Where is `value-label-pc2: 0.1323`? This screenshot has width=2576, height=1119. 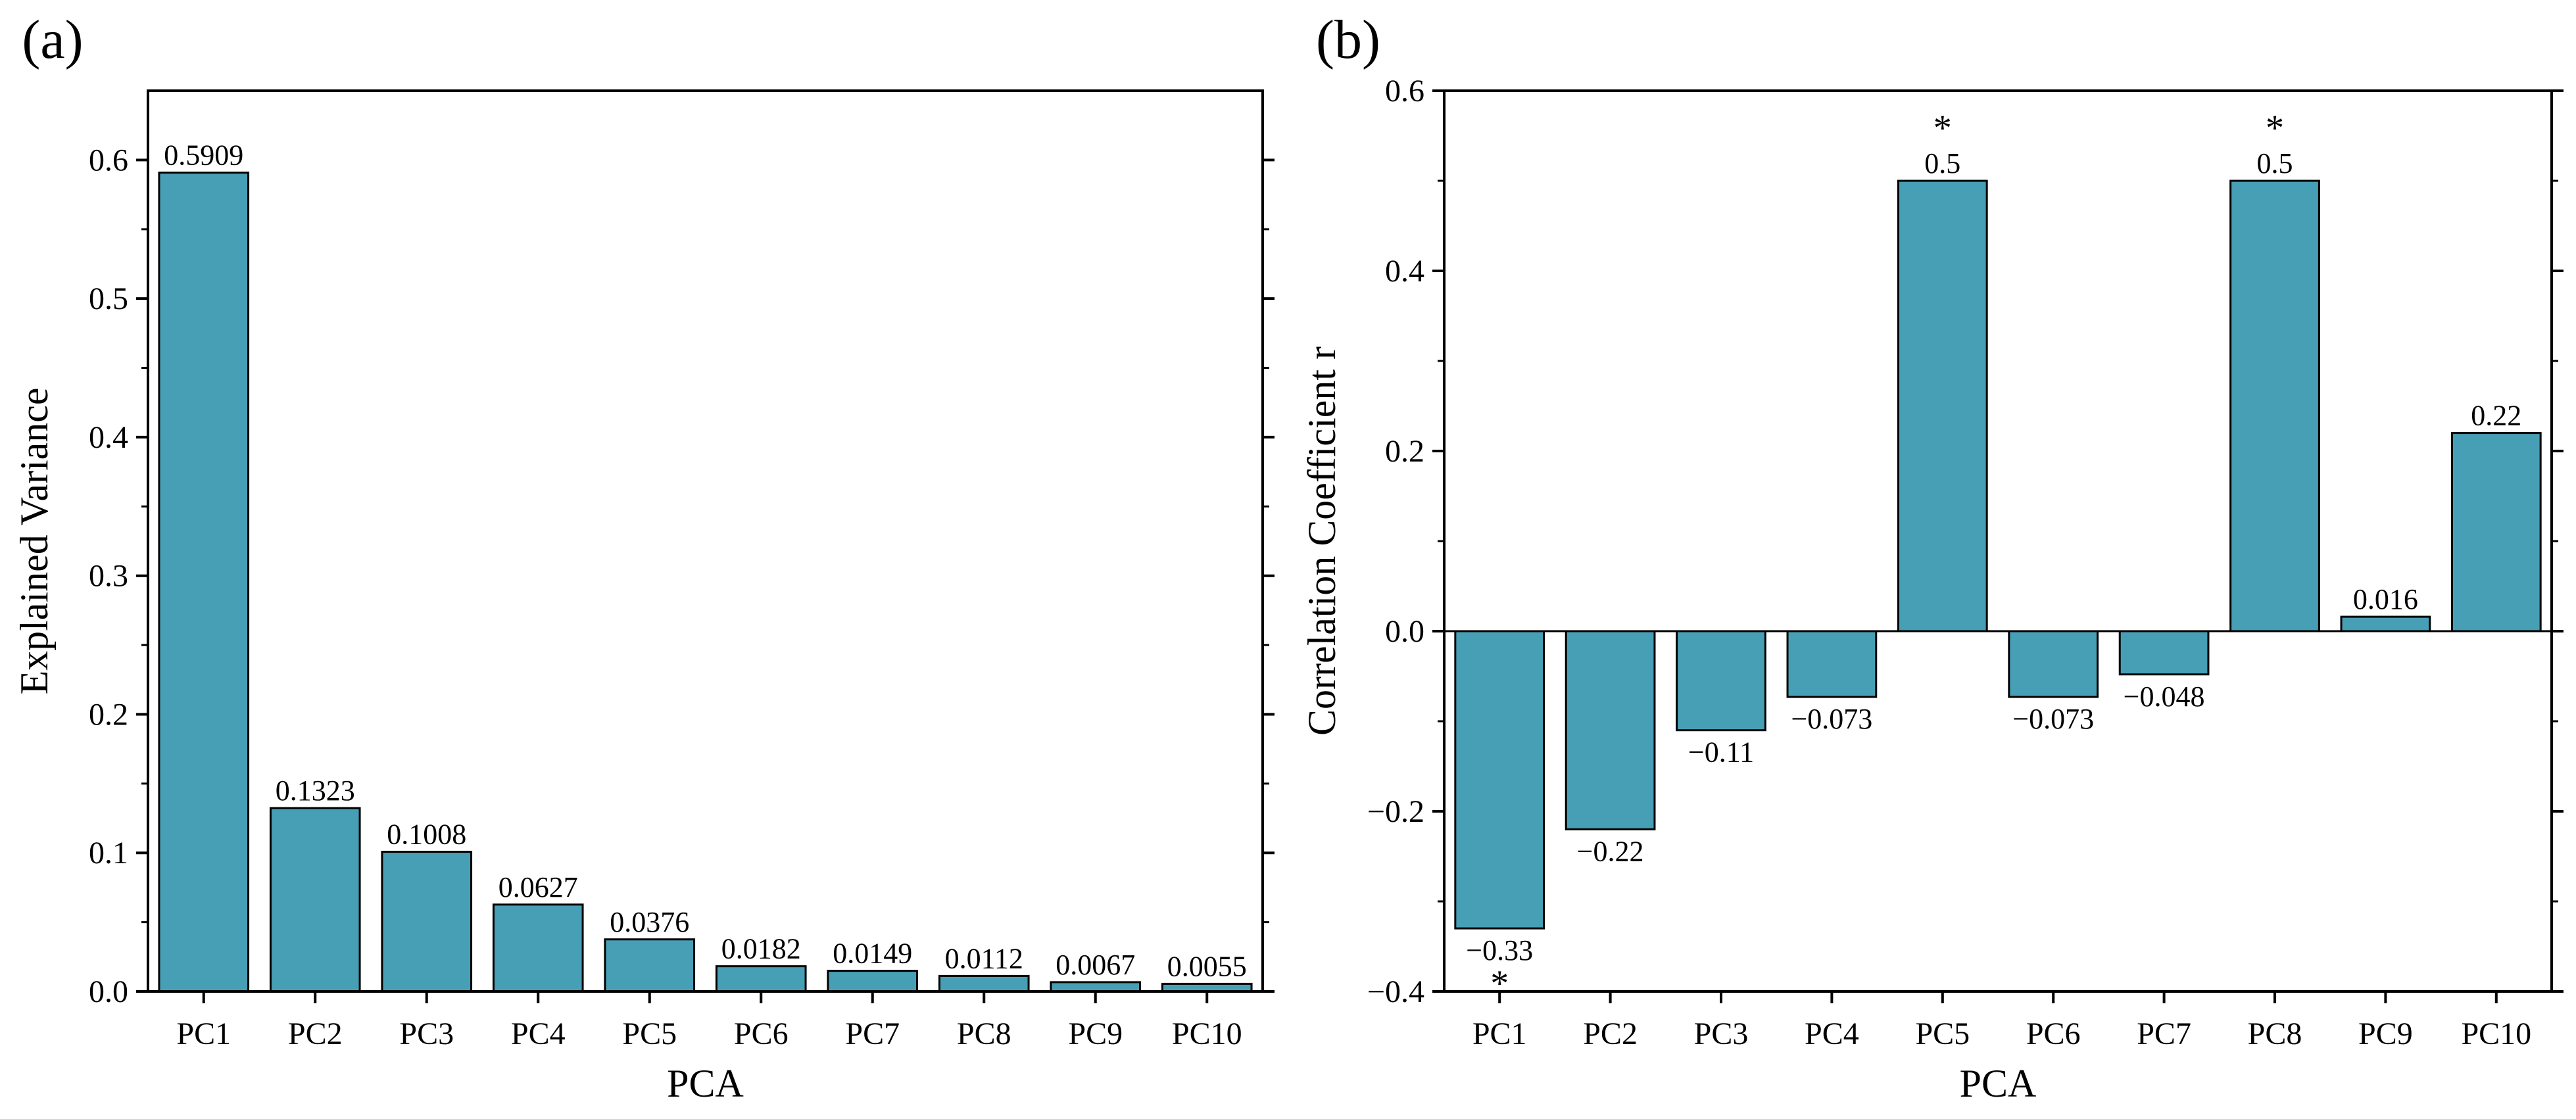 value-label-pc2: 0.1323 is located at coordinates (315, 790).